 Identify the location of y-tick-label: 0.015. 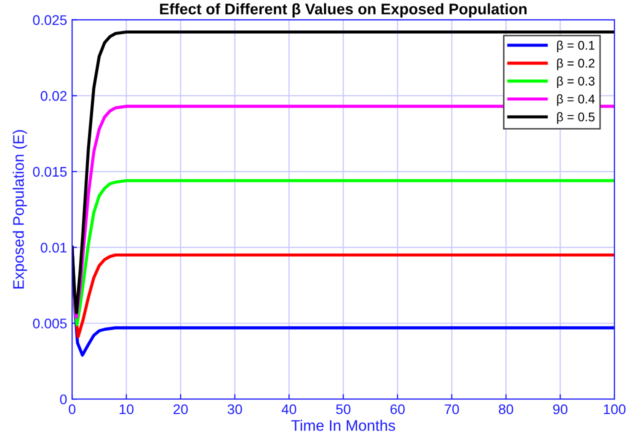
(50, 171).